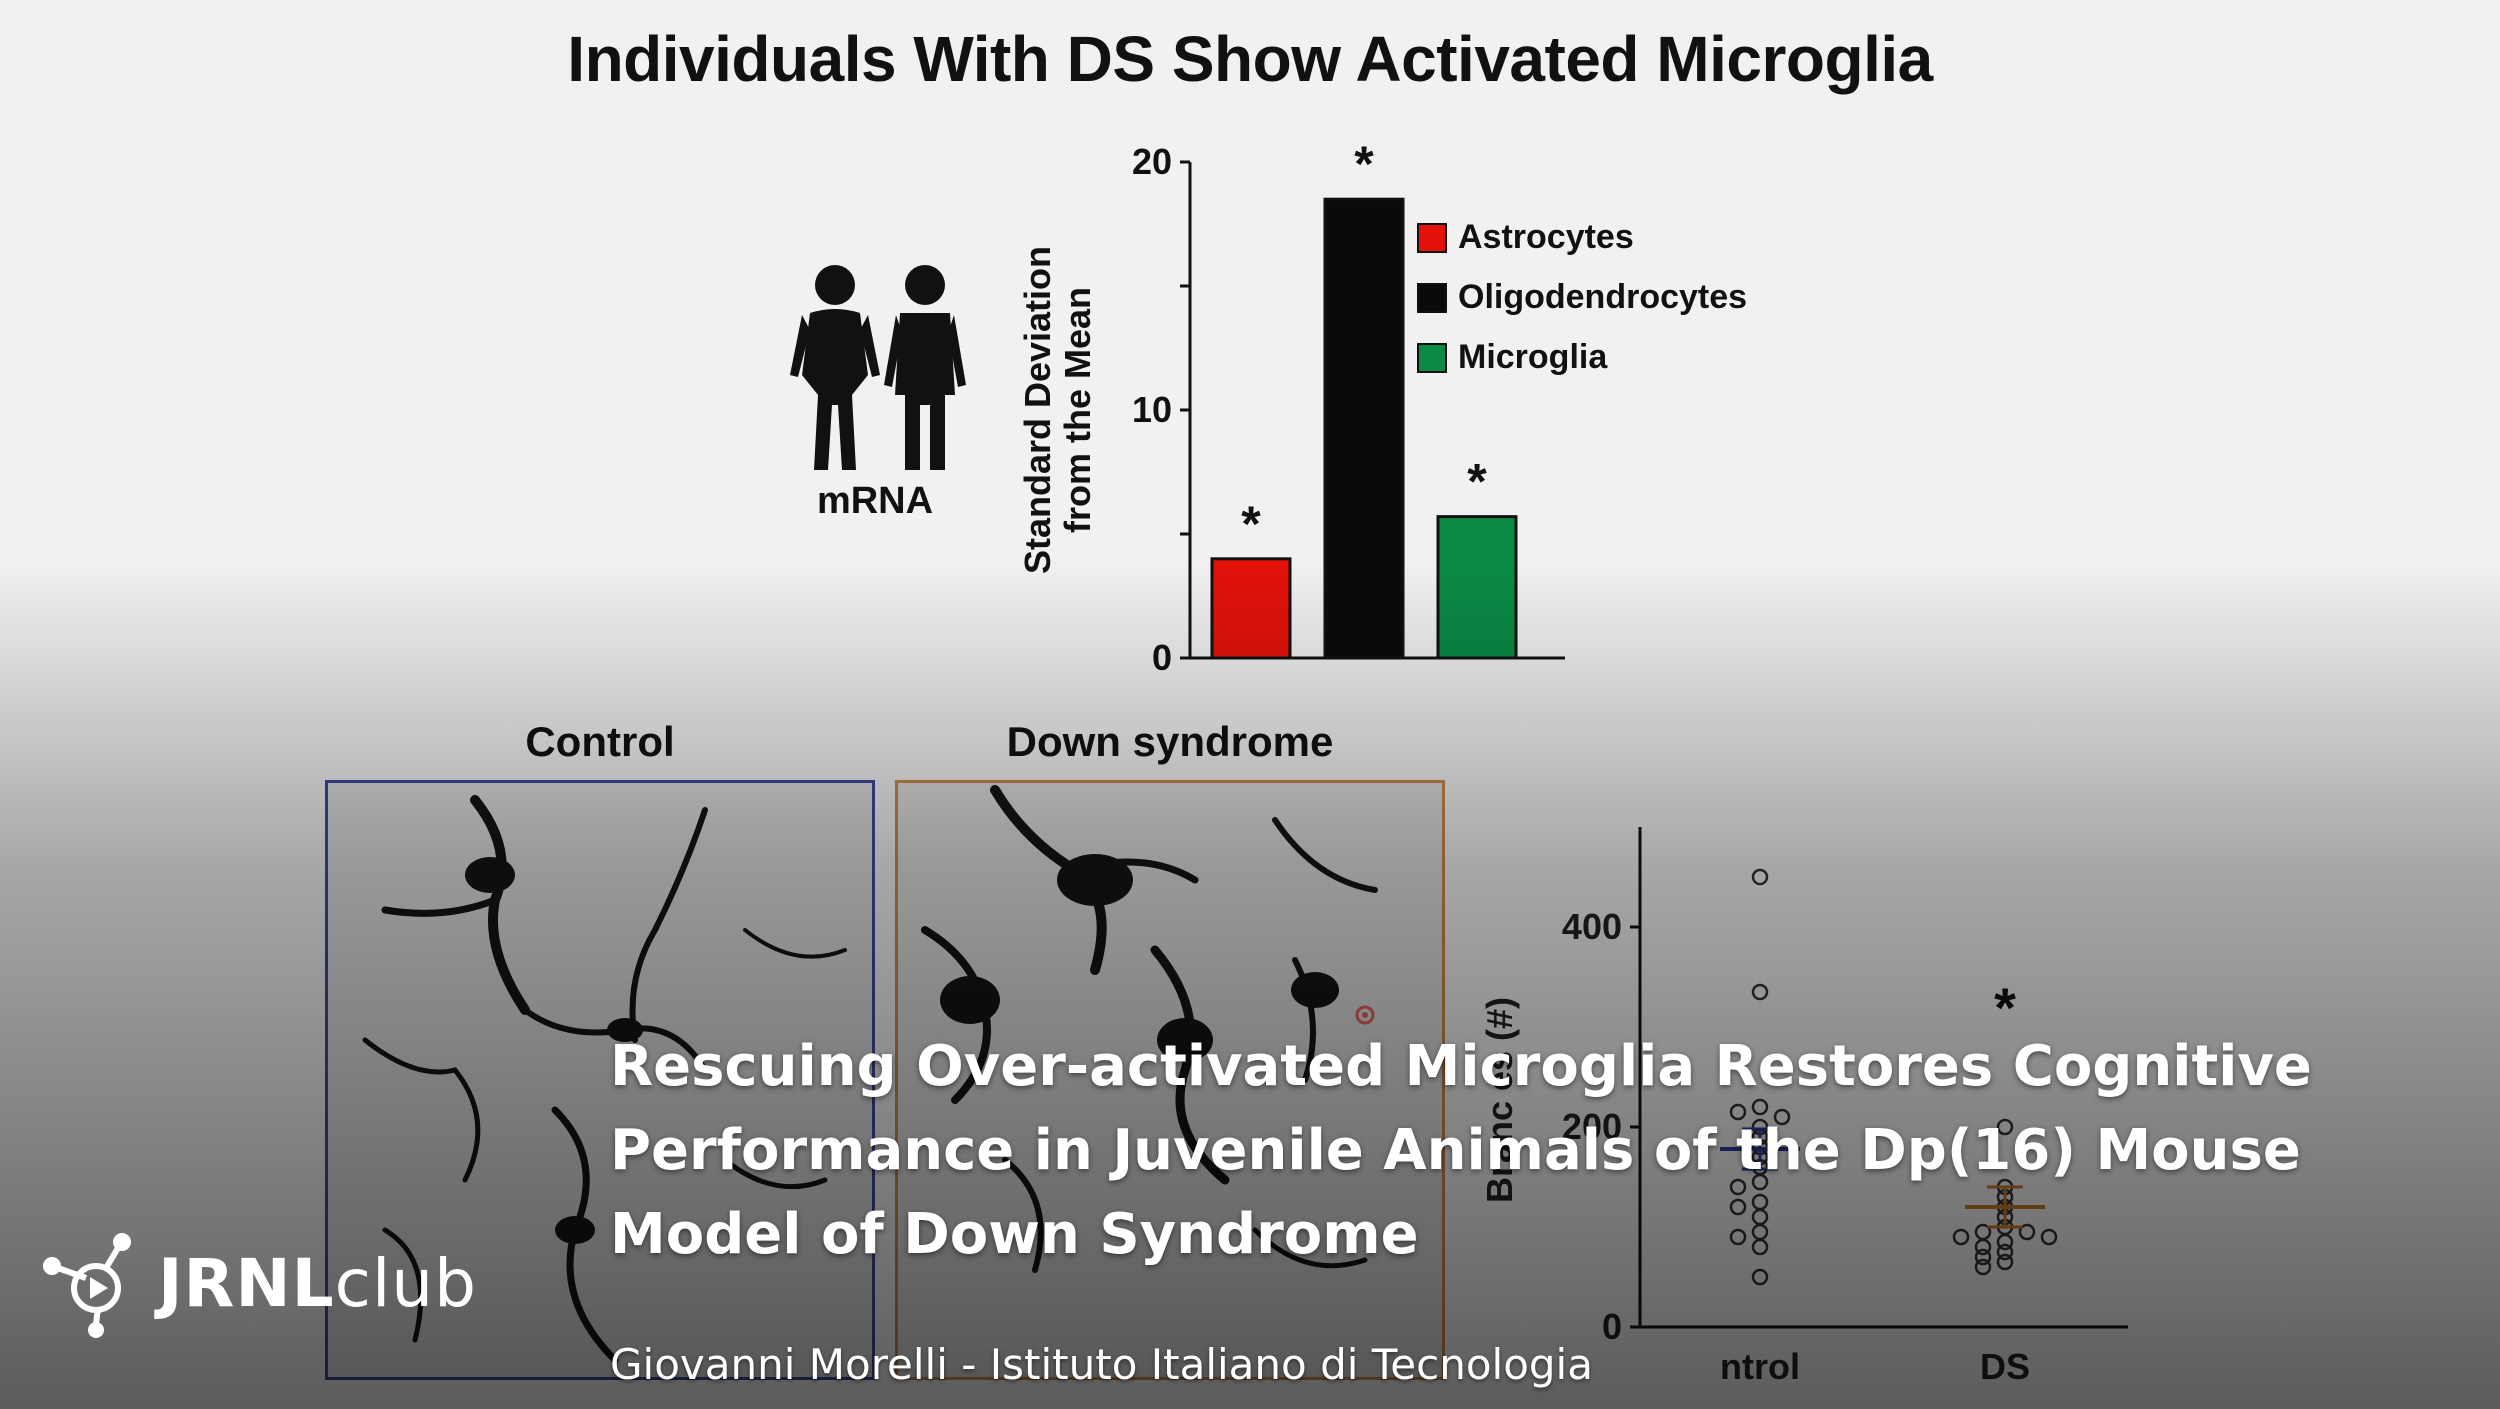 This screenshot has height=1409, width=2500. What do you see at coordinates (1152, 409) in the screenshot?
I see `y-tick-label: 10` at bounding box center [1152, 409].